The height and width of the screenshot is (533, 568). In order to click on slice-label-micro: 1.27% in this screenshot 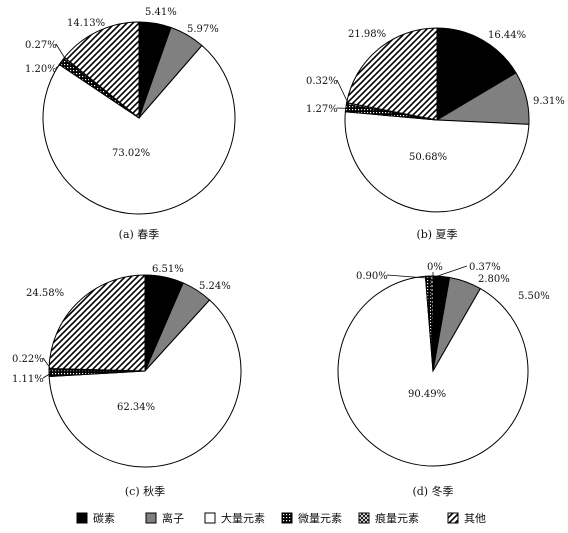, I will do `click(322, 109)`.